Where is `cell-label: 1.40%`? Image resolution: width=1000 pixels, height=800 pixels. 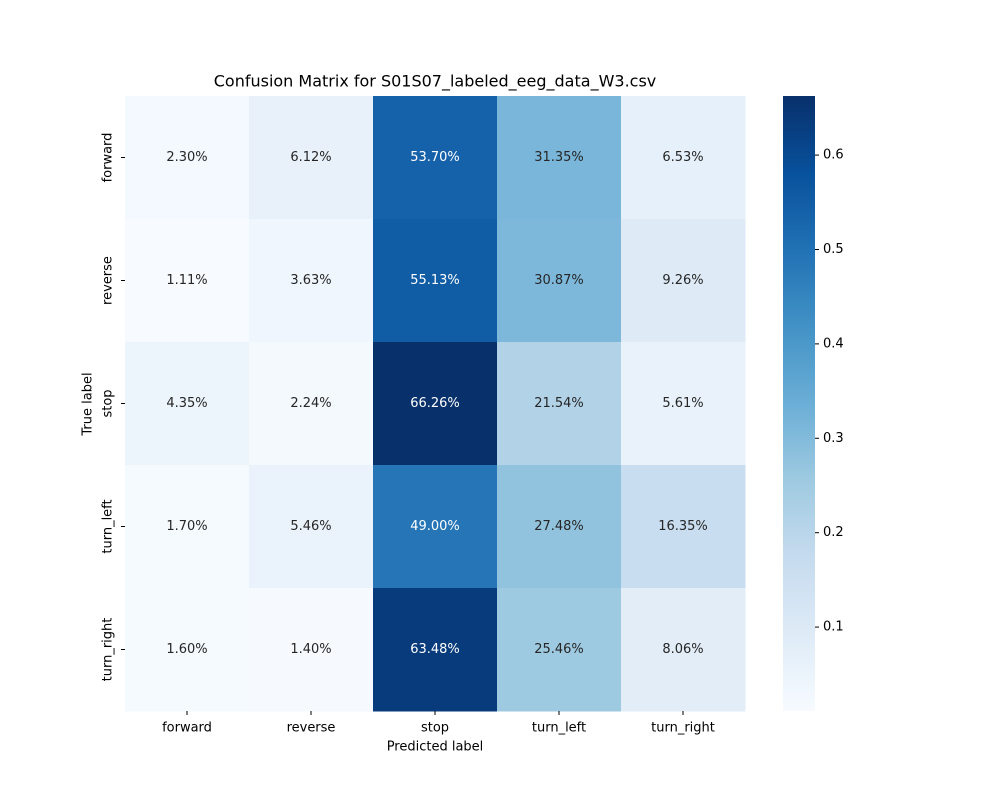
cell-label: 1.40% is located at coordinates (310, 649).